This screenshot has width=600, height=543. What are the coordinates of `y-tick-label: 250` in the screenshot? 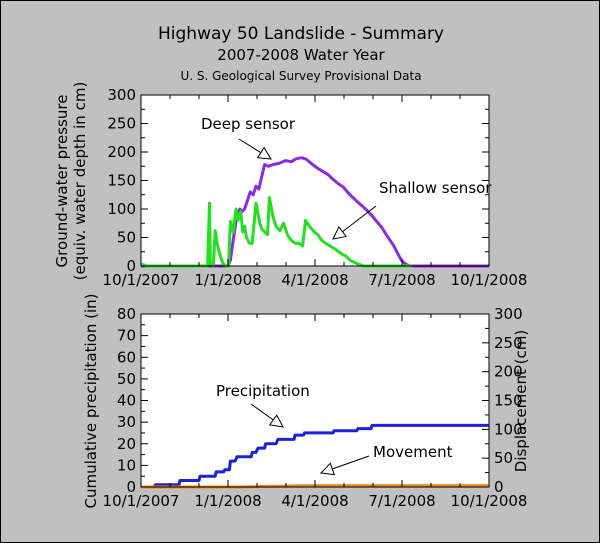 It's located at (121, 124).